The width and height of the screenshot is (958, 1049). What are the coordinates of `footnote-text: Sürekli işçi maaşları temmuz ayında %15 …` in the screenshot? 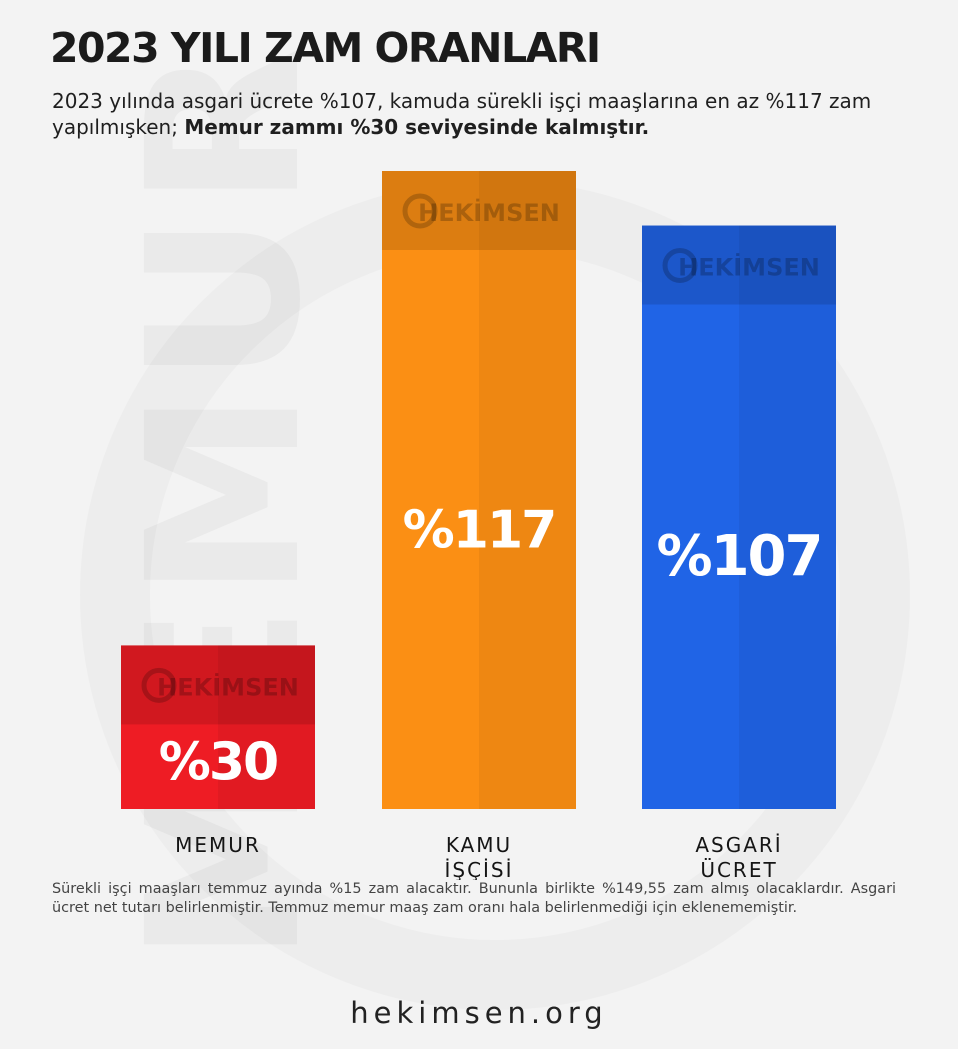 It's located at (474, 898).